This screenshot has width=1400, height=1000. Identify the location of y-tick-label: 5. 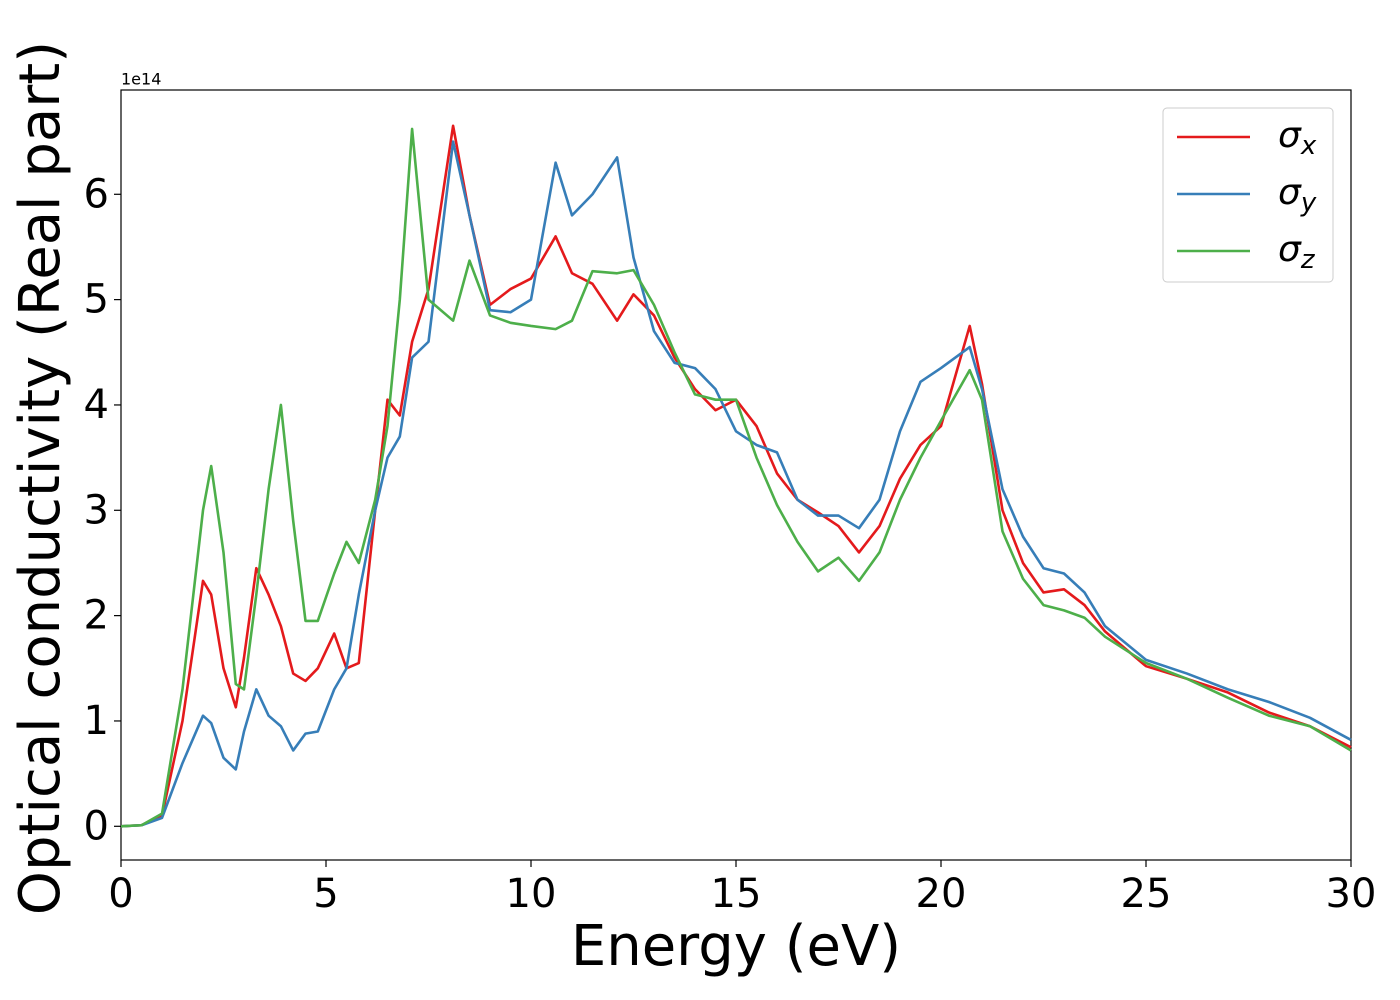
(96, 300).